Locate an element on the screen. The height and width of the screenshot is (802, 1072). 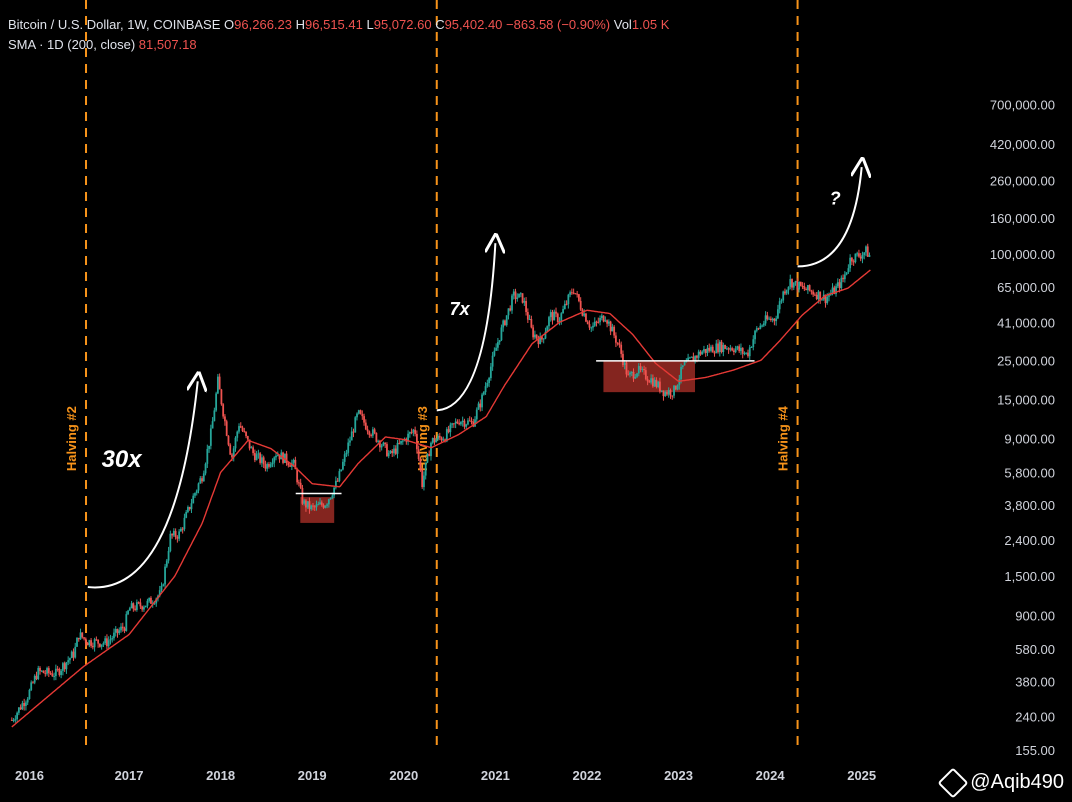
indicator-legend: SMA · 1D (200, close) 81,507.18 is located at coordinates (102, 44).